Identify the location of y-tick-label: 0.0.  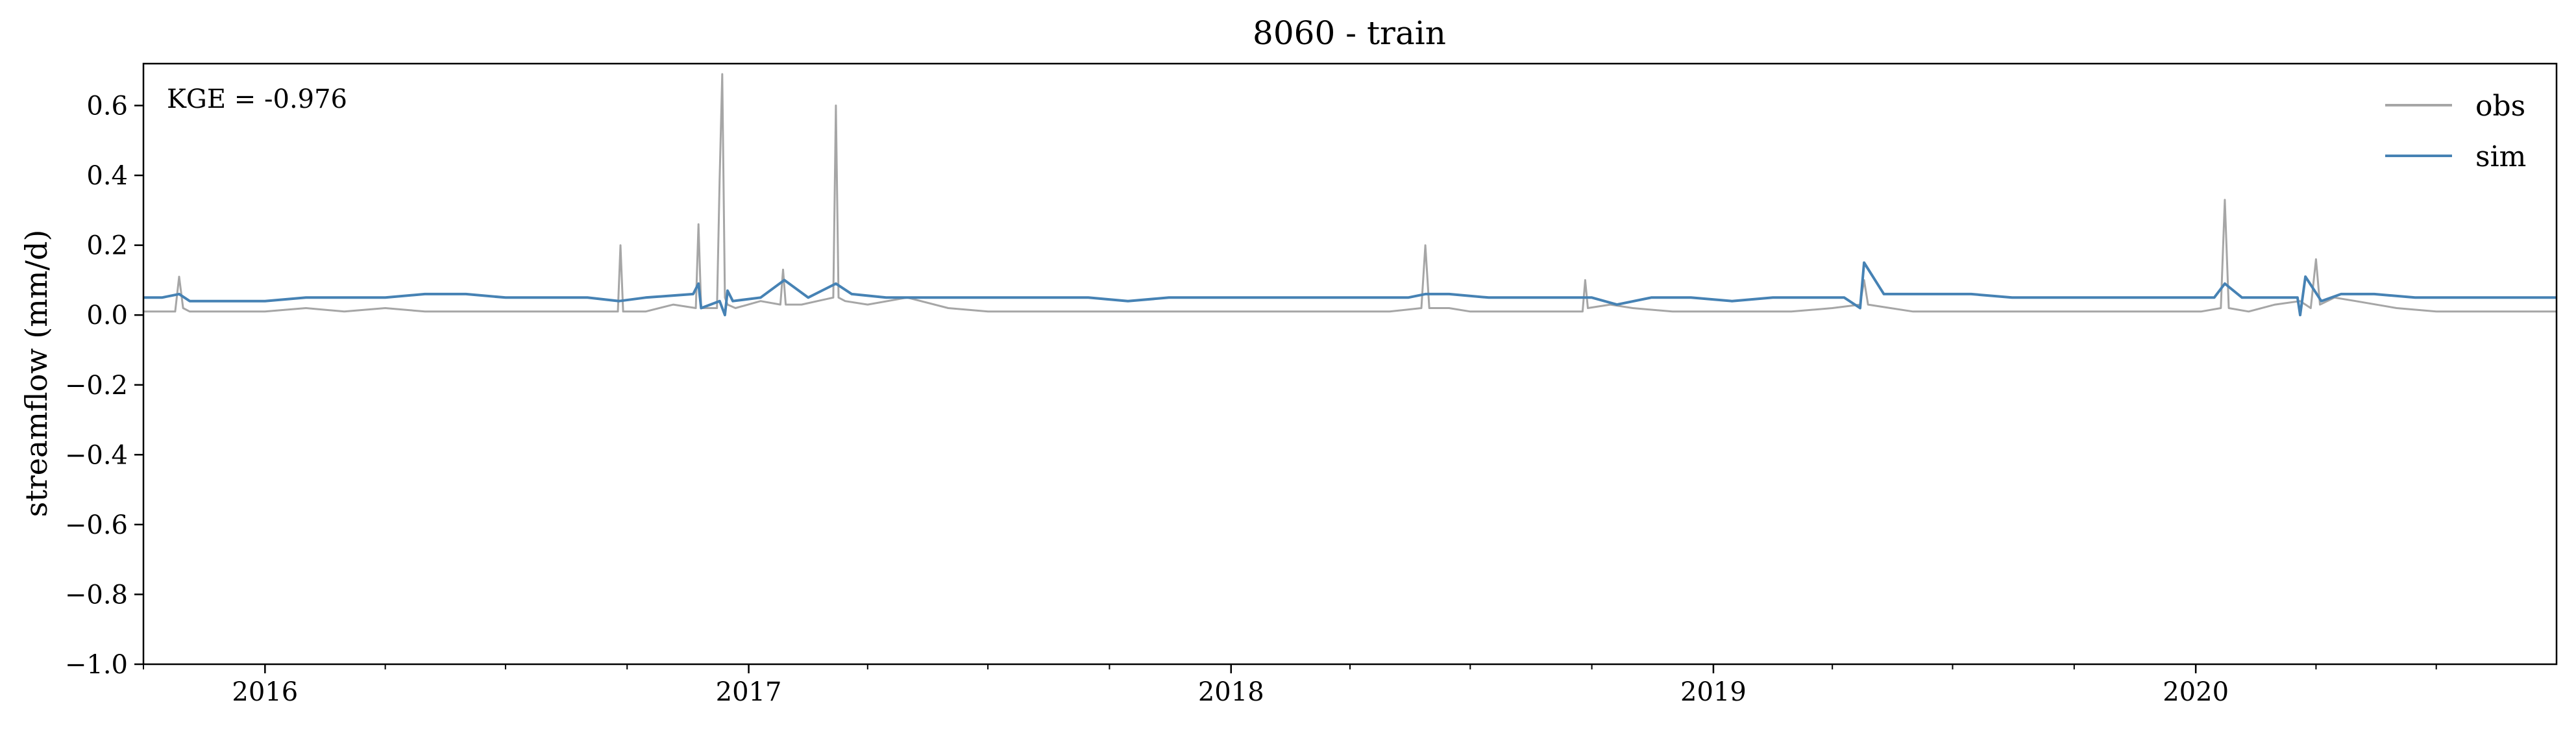
(107, 315).